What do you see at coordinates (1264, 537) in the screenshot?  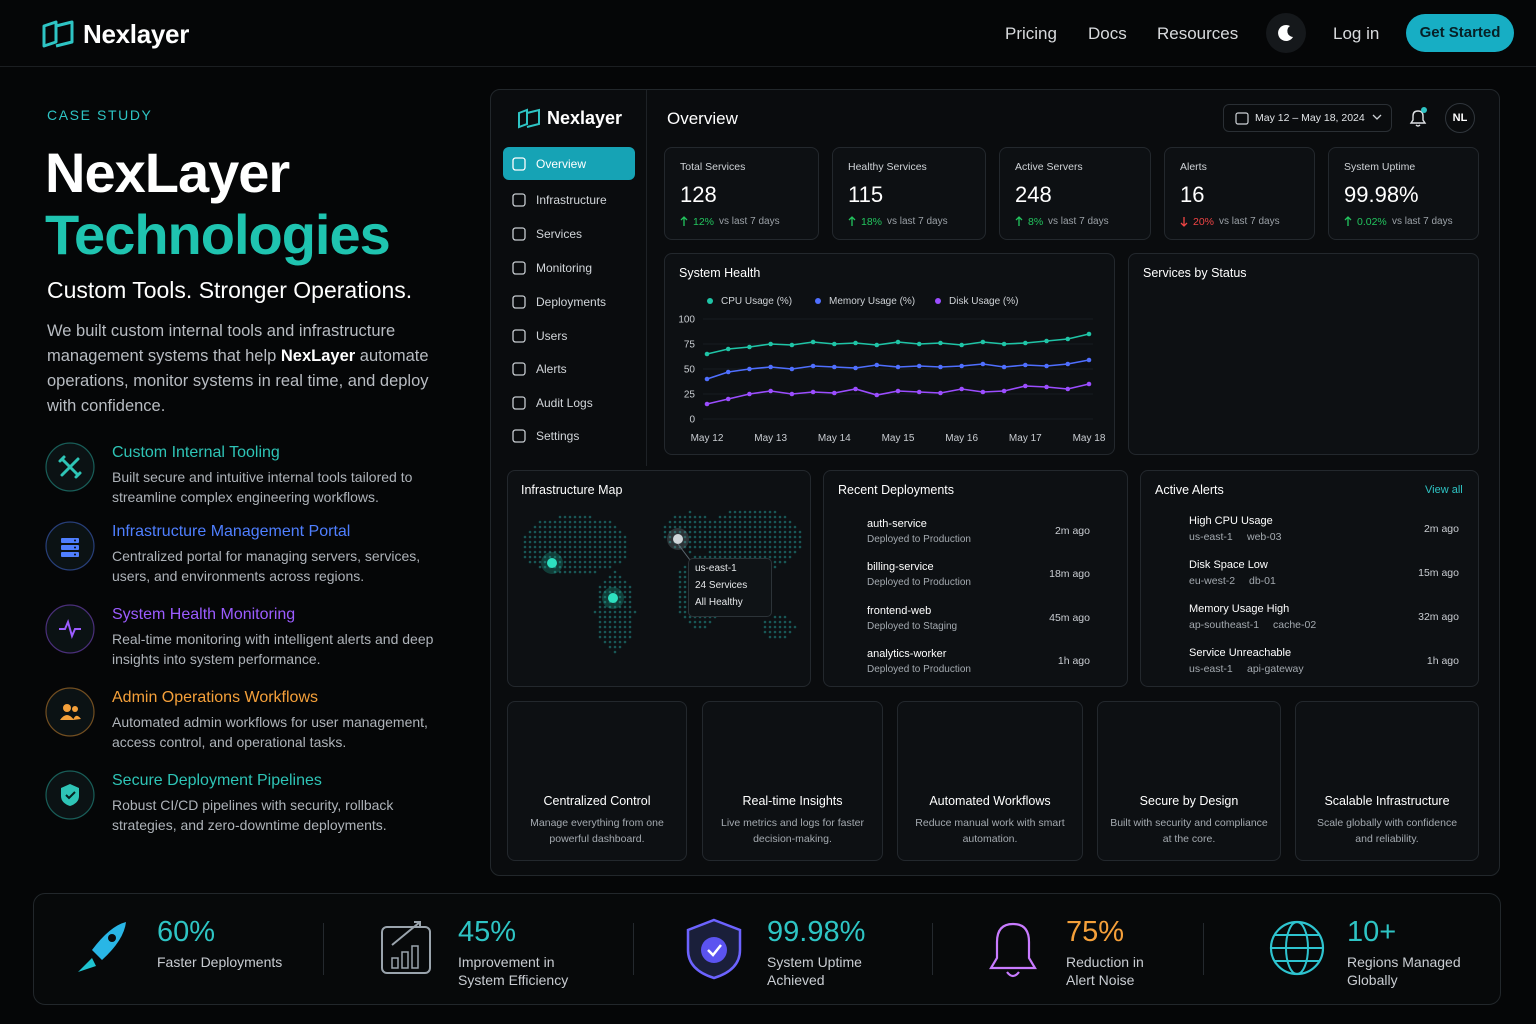 I see `alert-host: web-03` at bounding box center [1264, 537].